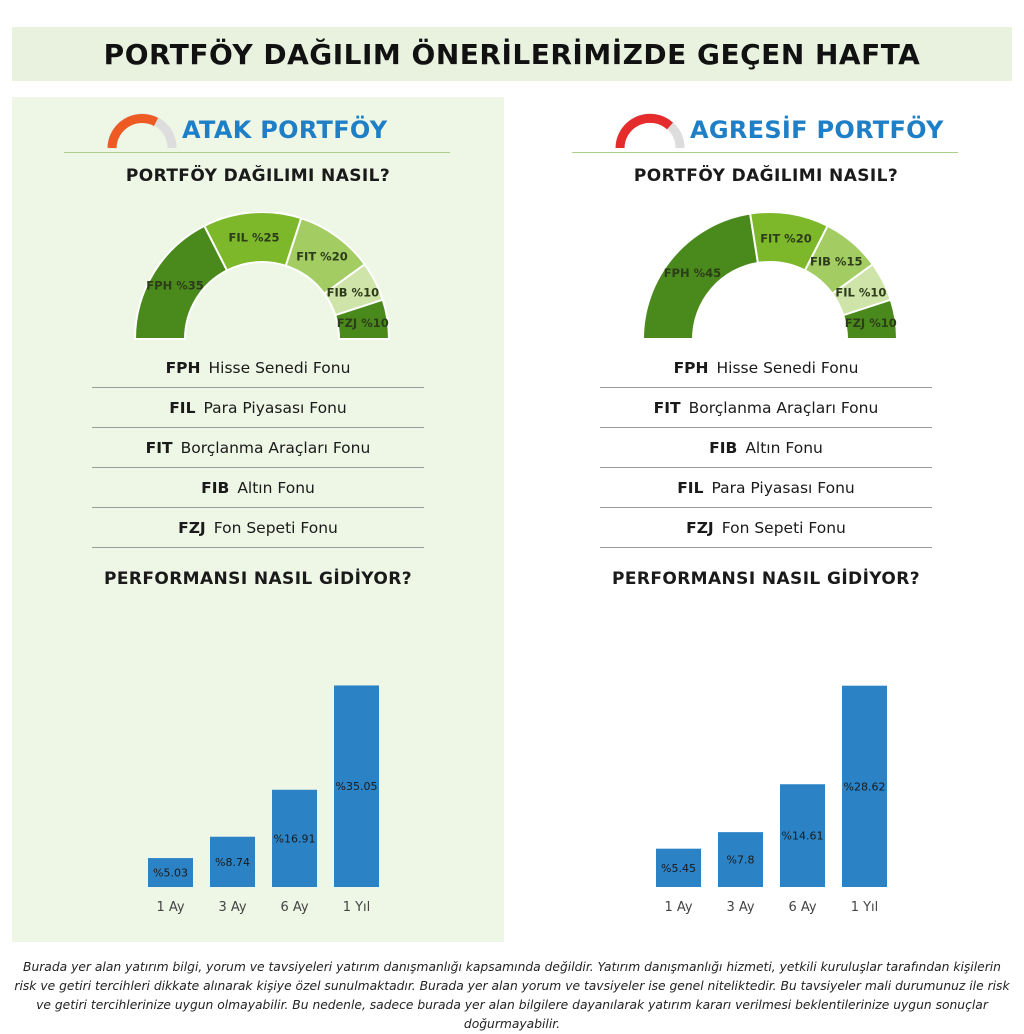 This screenshot has width=1024, height=1034. Describe the element at coordinates (285, 130) in the screenshot. I see `panel-title: ATAK PORTFÖY` at that location.